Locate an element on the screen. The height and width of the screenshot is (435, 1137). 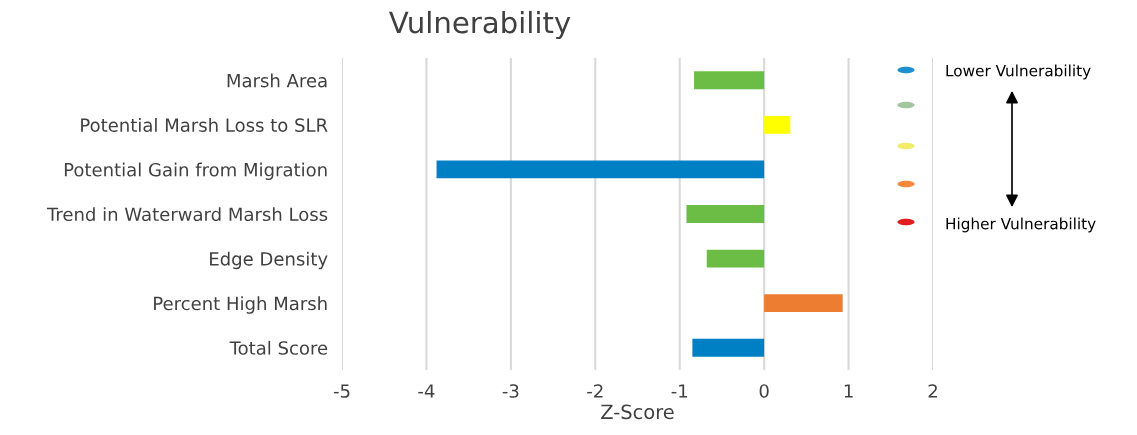
text: Lower Vulnerability is located at coordinates (1018, 72).